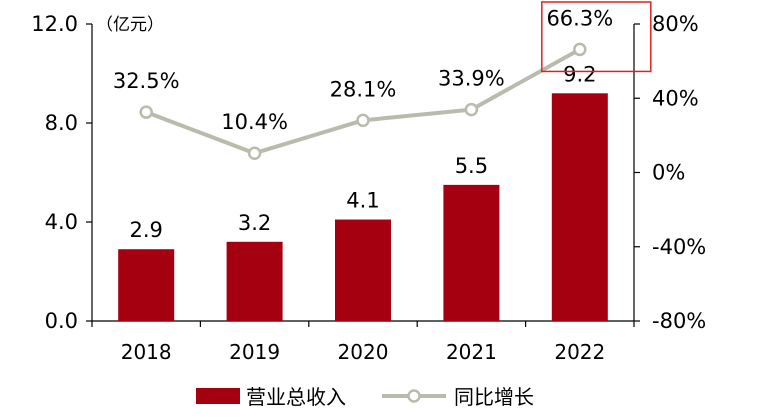 This screenshot has width=758, height=418. Describe the element at coordinates (362, 201) in the screenshot. I see `revenue-bar-label: 4.1` at that location.